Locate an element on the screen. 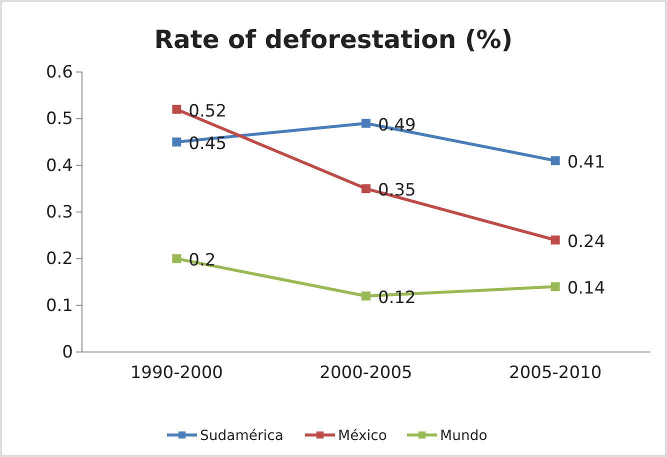 This screenshot has width=667, height=457. y-tick-label: 0.5 is located at coordinates (59, 119).